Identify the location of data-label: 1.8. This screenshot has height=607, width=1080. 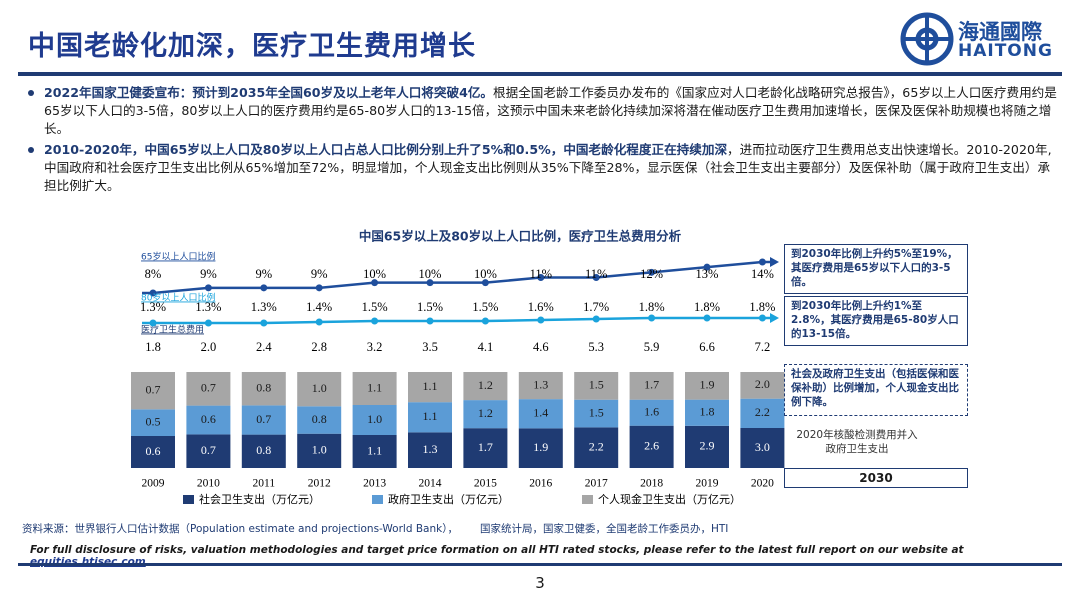
(707, 411).